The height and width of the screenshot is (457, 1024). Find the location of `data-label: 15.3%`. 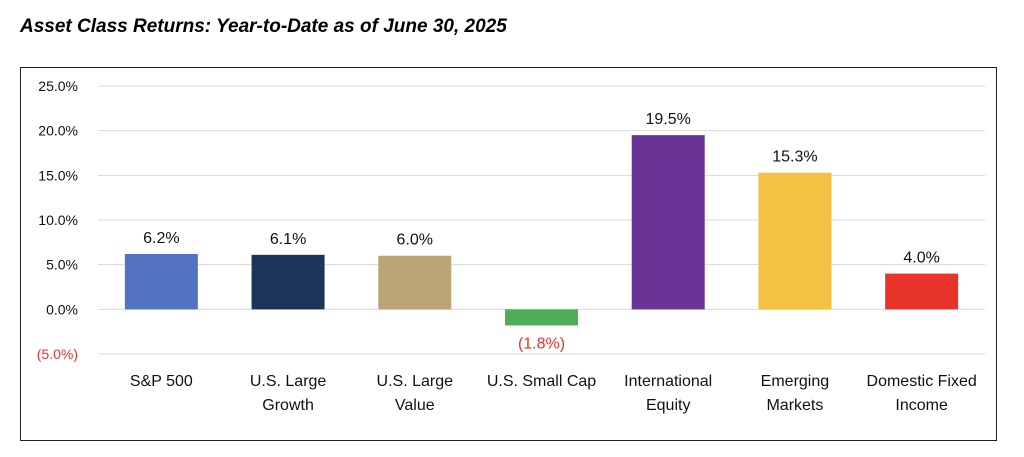

data-label: 15.3% is located at coordinates (794, 157).